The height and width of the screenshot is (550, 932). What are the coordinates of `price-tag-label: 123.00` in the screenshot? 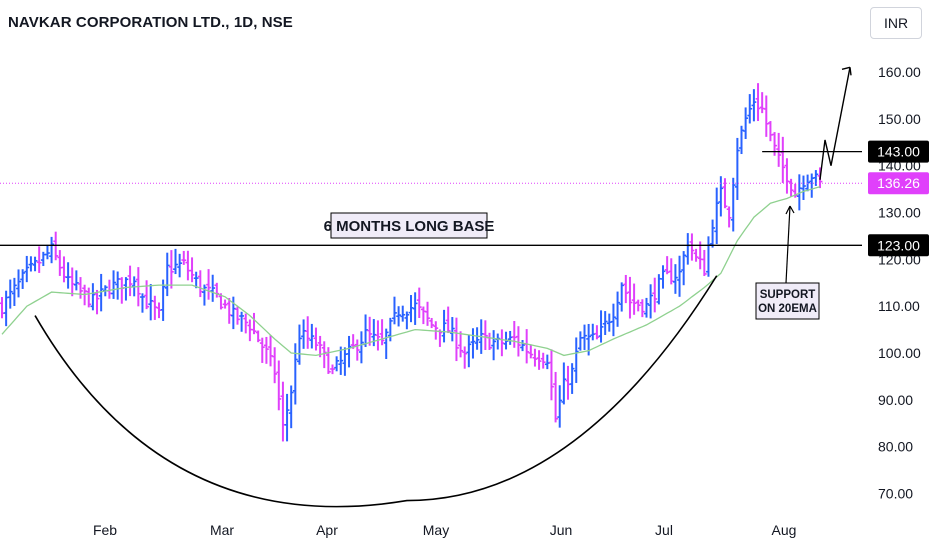 It's located at (898, 245).